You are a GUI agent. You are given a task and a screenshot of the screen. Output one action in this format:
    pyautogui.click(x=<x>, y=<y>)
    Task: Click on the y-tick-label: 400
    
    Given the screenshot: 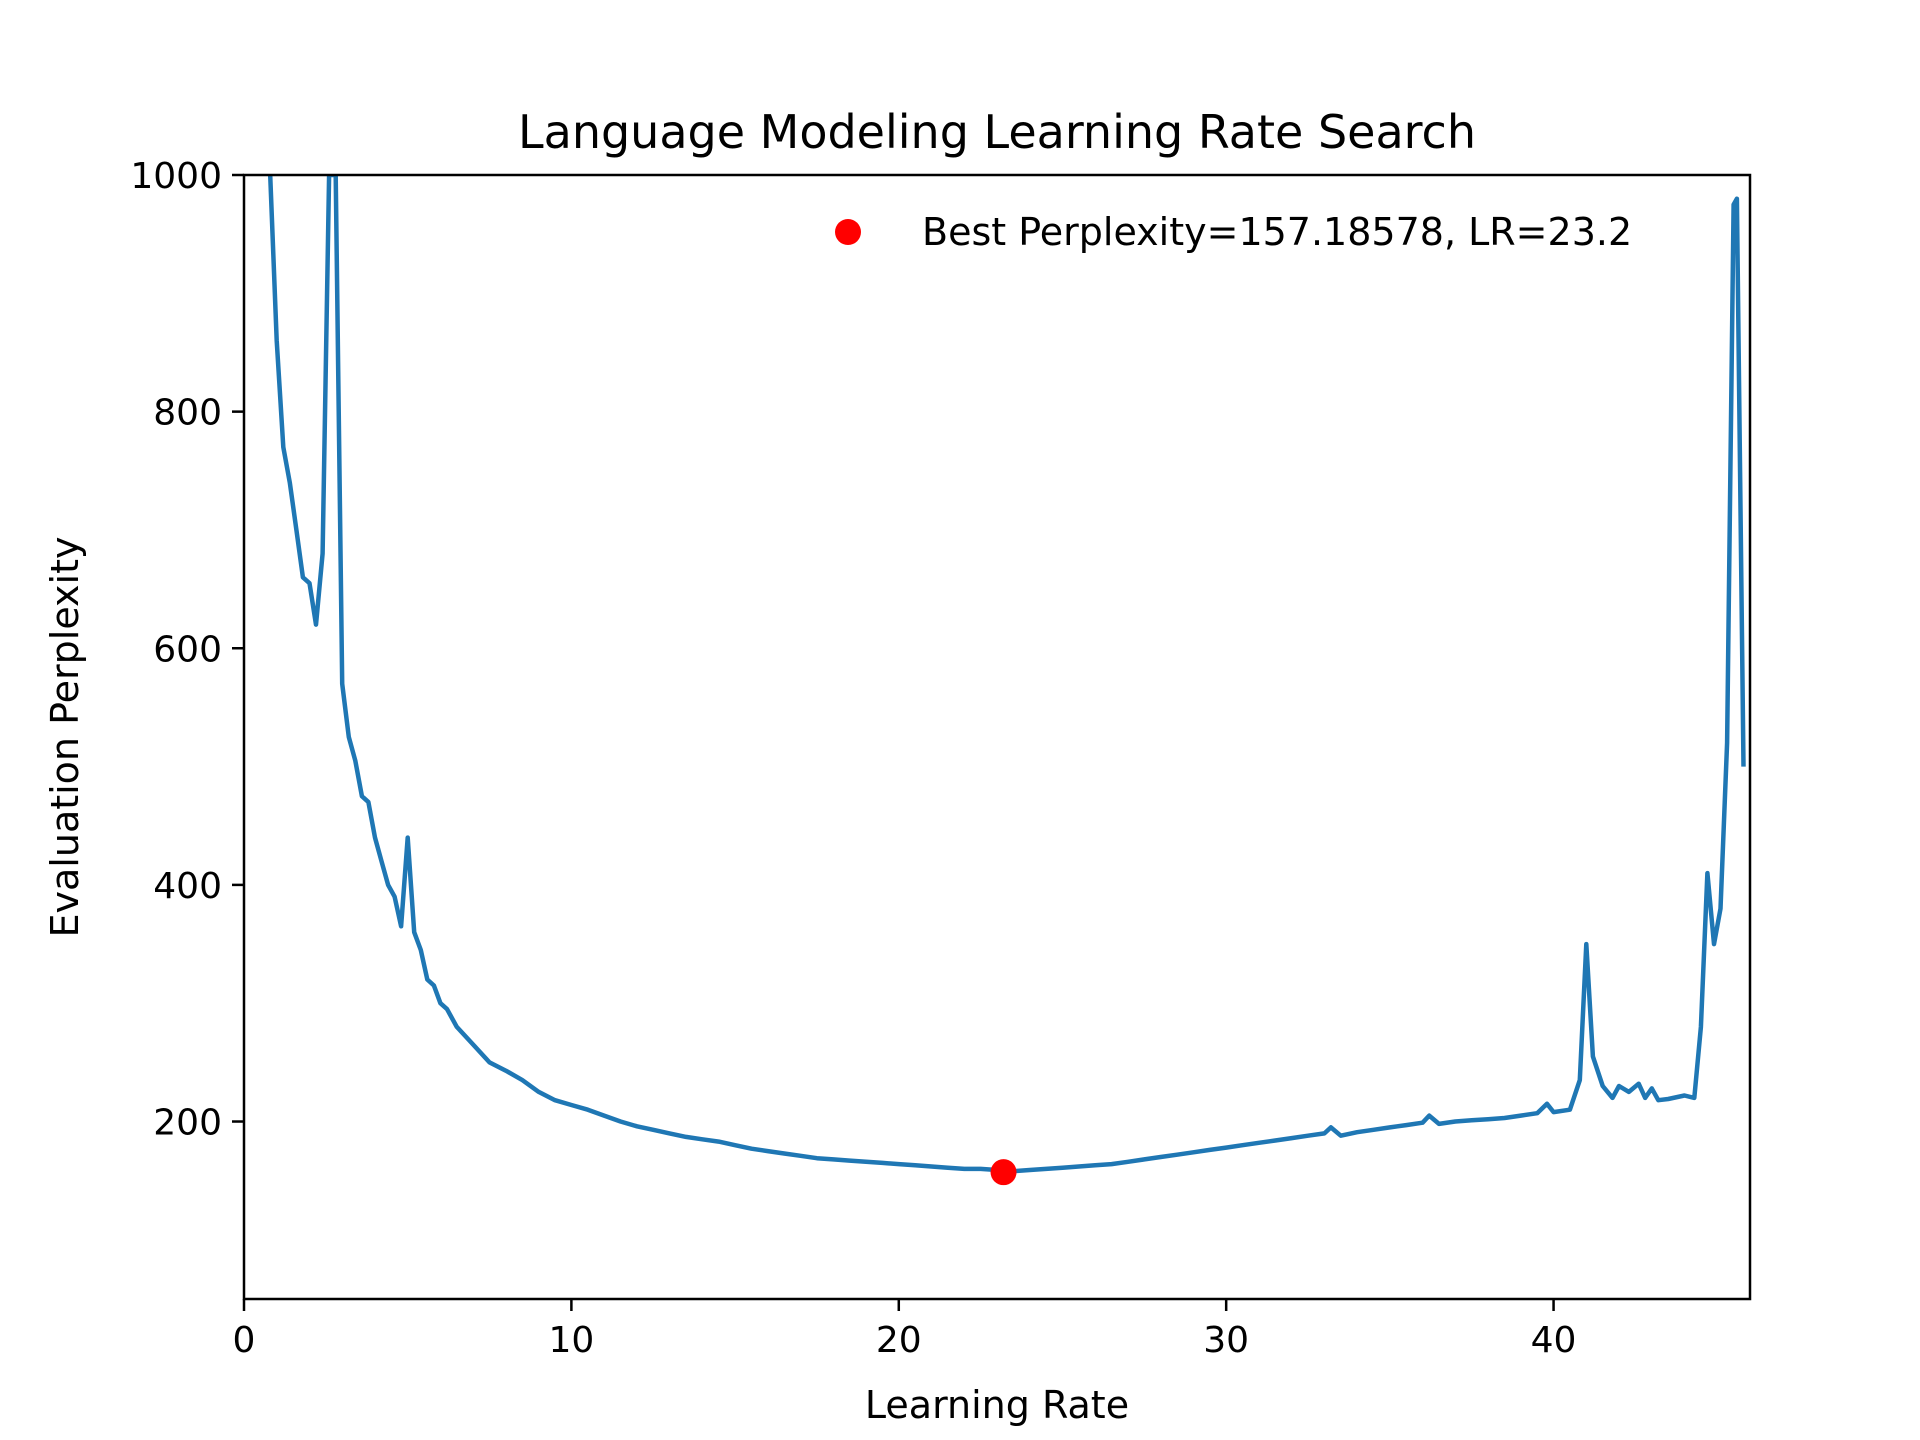 What is the action you would take?
    pyautogui.click(x=187, y=886)
    